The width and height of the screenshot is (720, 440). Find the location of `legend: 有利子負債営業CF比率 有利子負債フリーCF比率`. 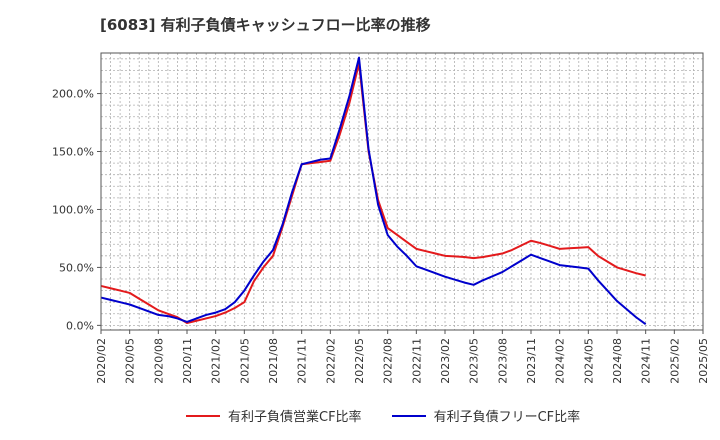

legend: 有利子負債営業CF比率 有利子負債フリーCF比率 is located at coordinates (398, 415).